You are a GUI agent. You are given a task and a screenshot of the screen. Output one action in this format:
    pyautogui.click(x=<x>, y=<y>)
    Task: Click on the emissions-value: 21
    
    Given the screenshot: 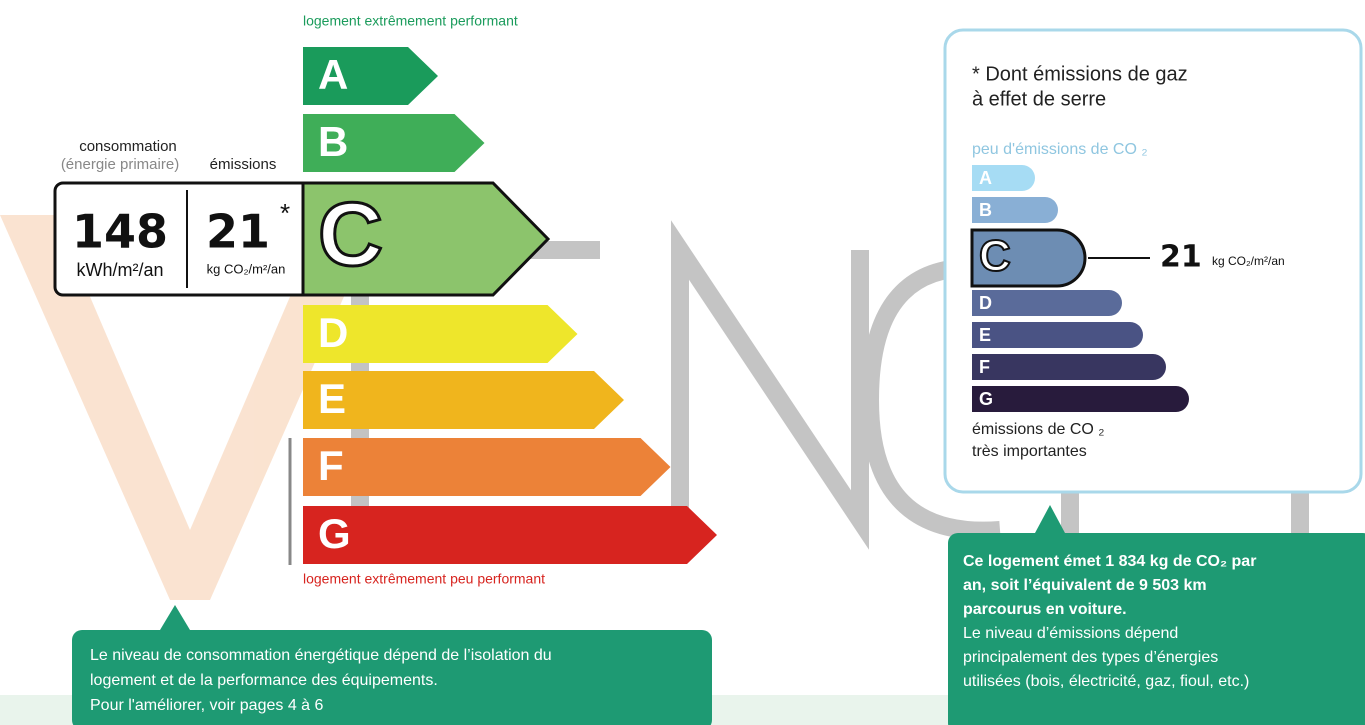 What is the action you would take?
    pyautogui.click(x=238, y=232)
    